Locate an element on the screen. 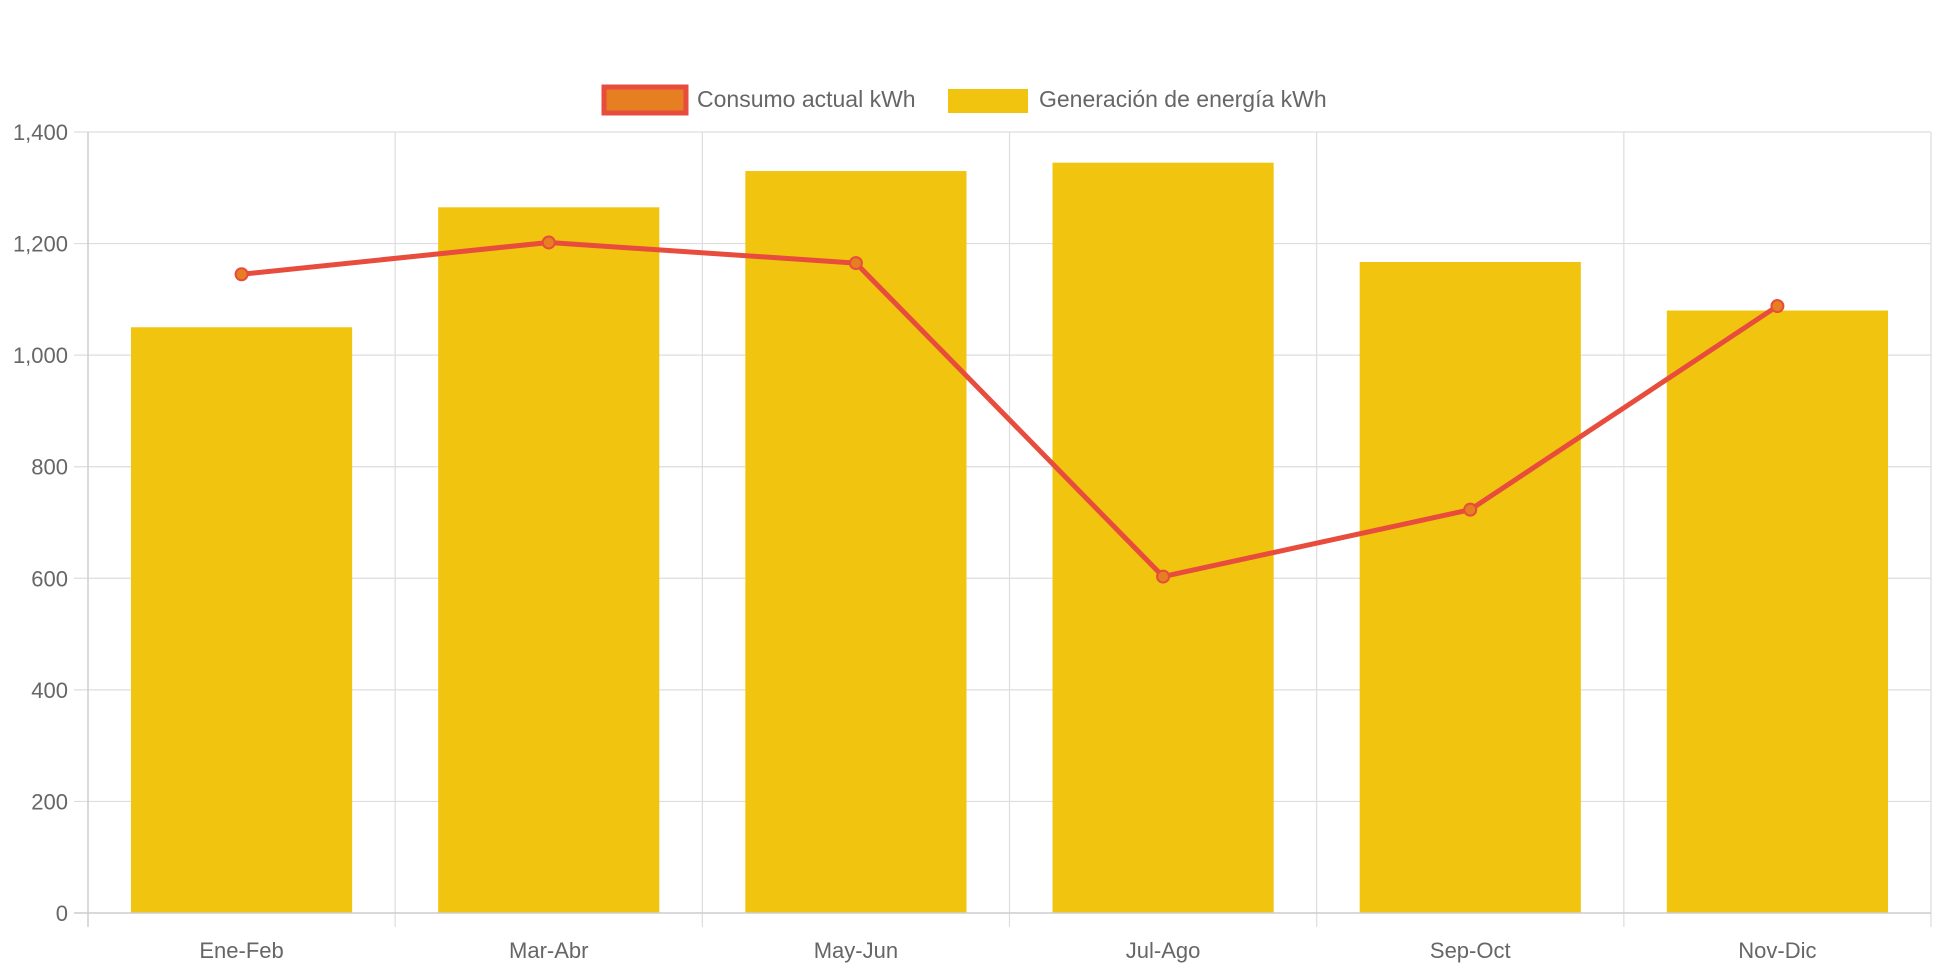 The image size is (1942, 975). y-tick-label: 600 is located at coordinates (49, 578).